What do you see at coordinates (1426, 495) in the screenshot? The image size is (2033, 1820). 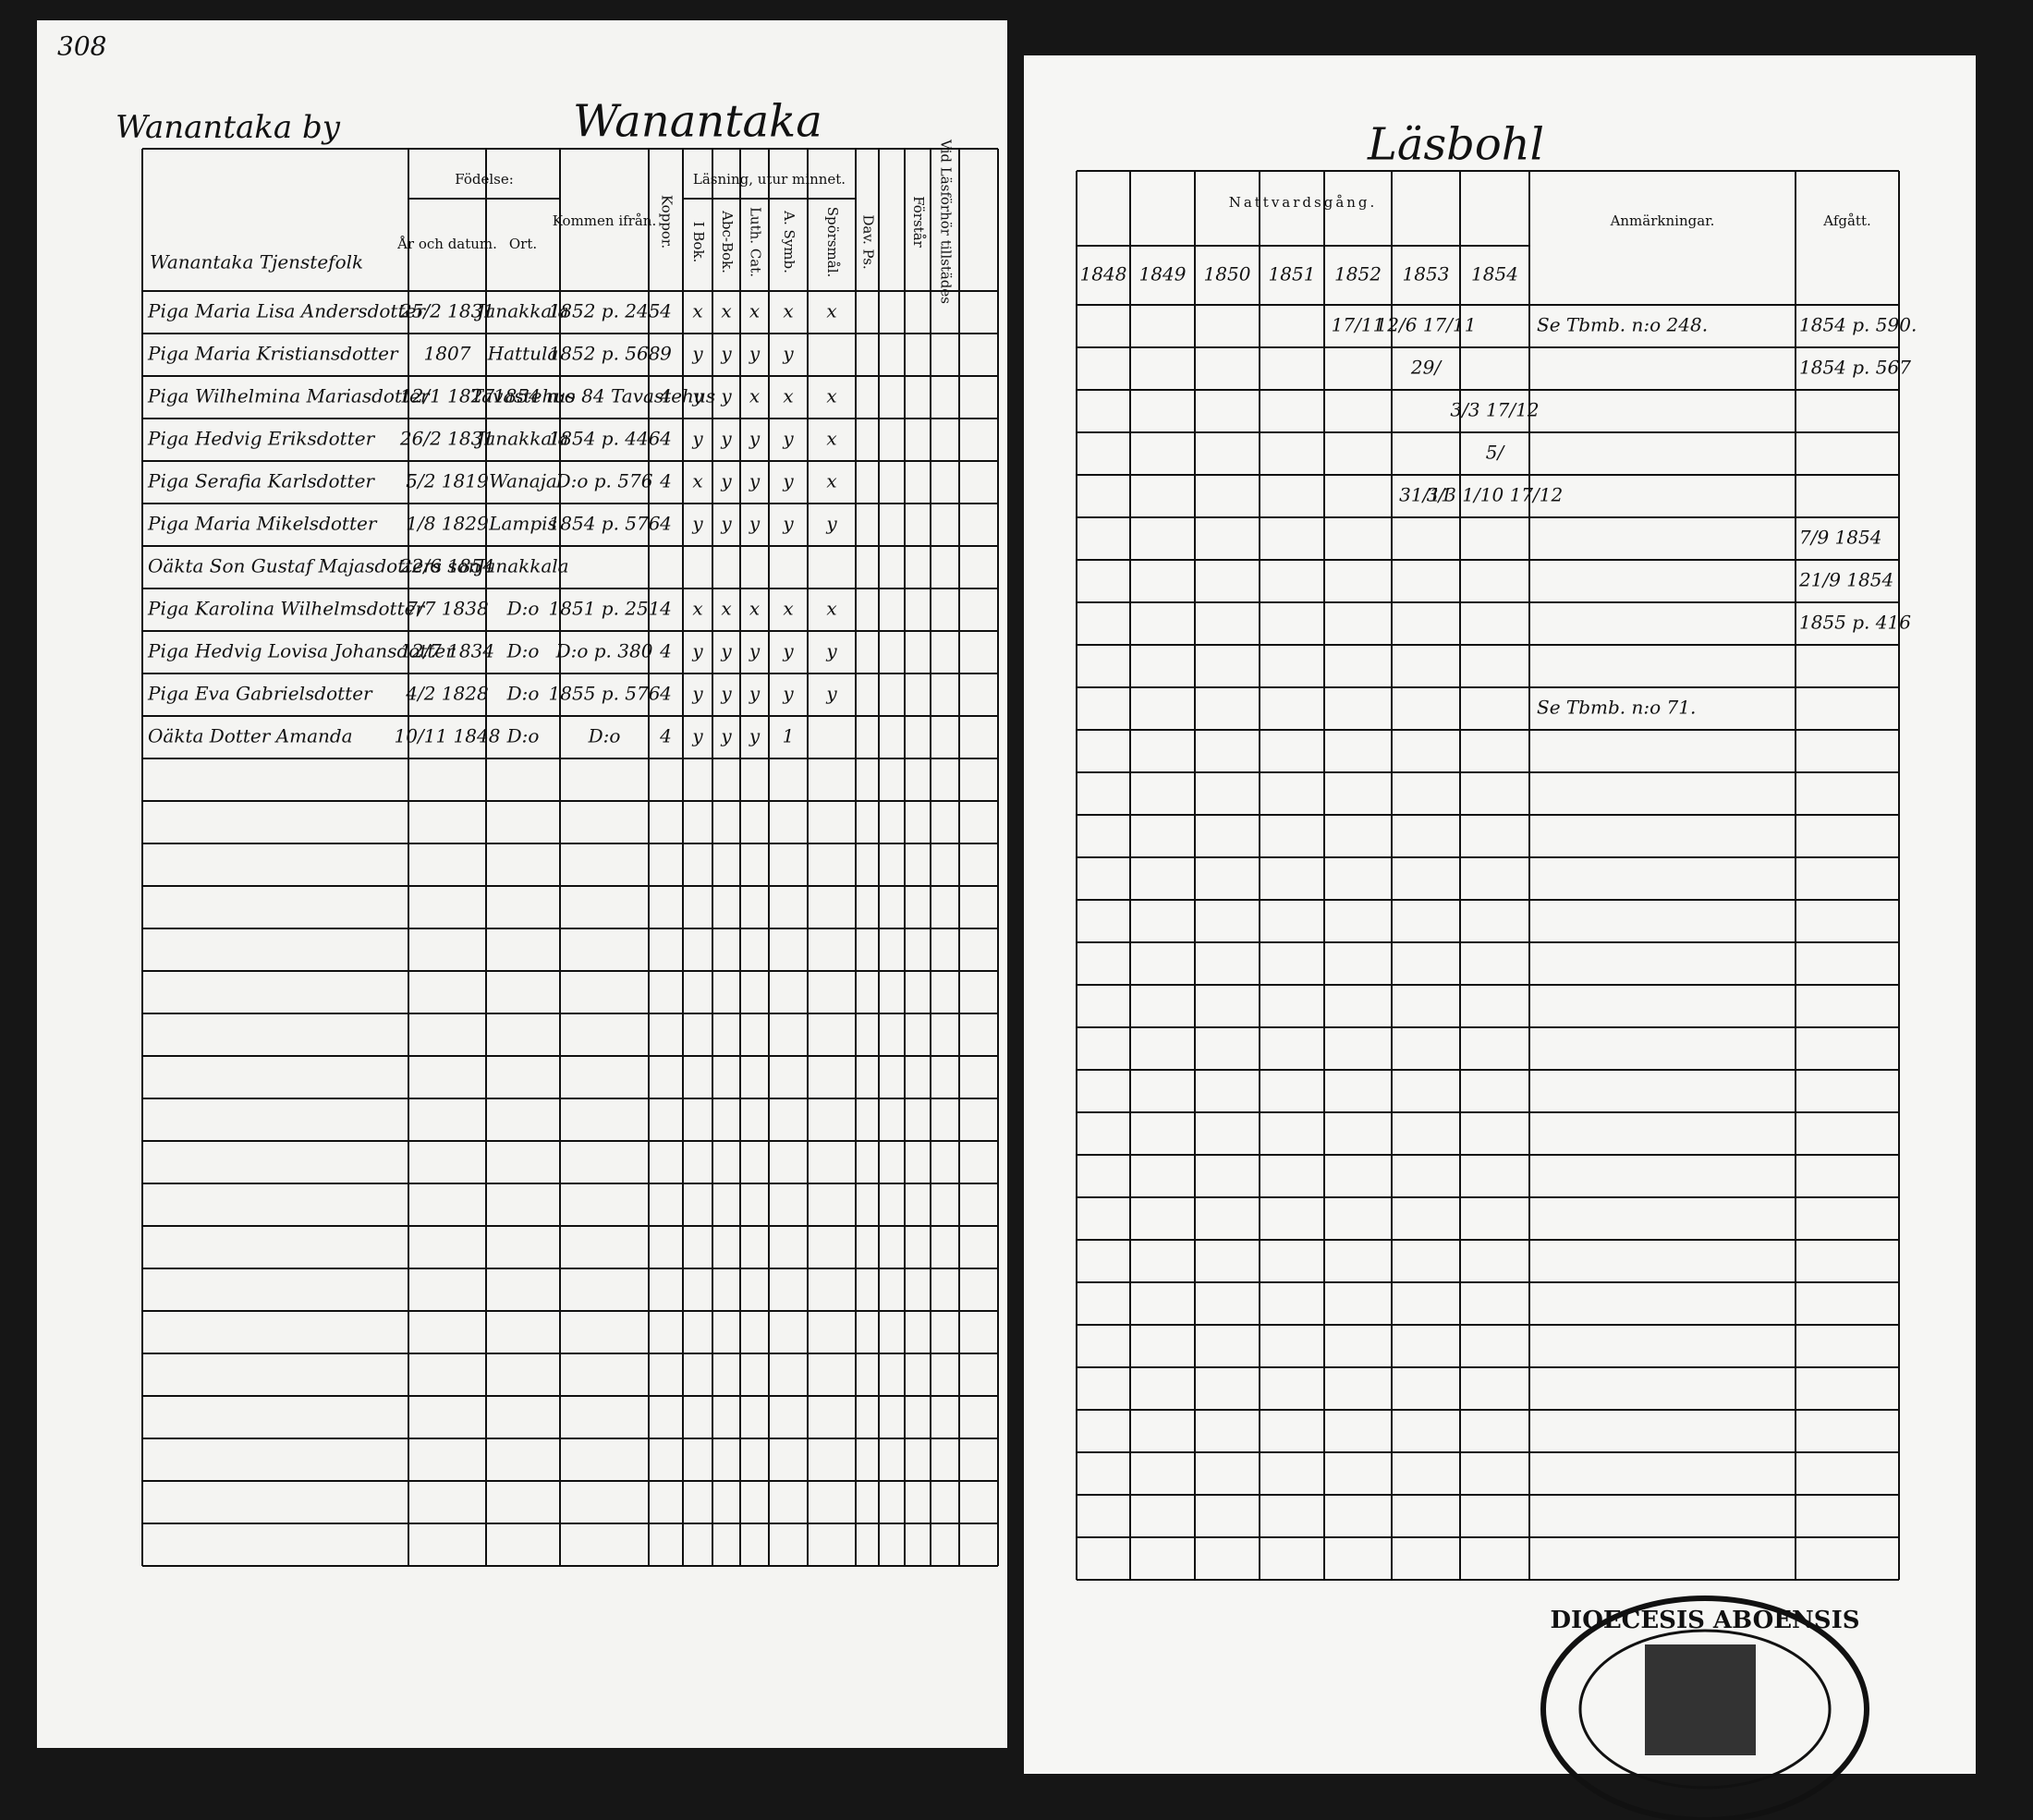 I see `communion-date: 31/11` at bounding box center [1426, 495].